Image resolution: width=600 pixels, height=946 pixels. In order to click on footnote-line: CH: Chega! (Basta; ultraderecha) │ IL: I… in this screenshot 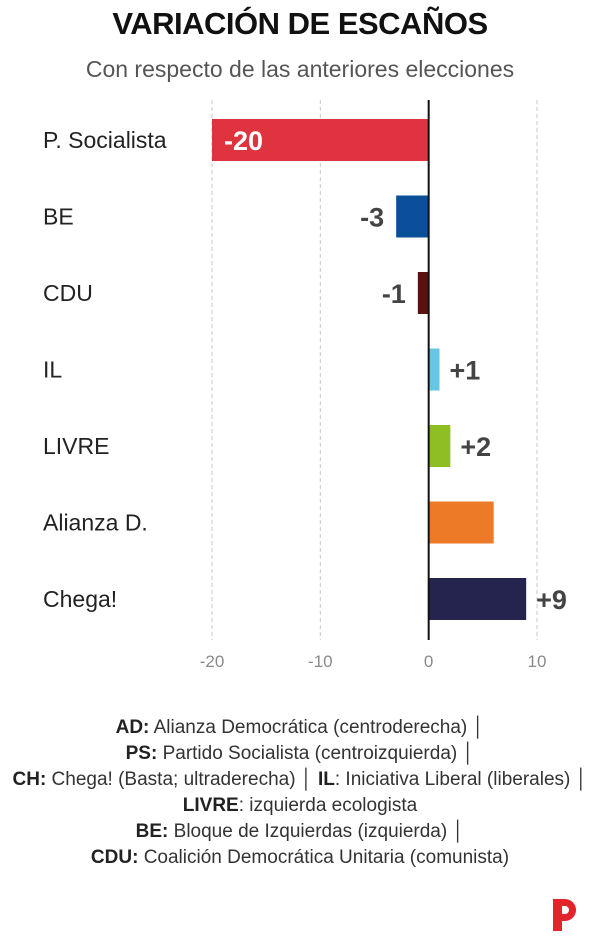, I will do `click(300, 793)`.